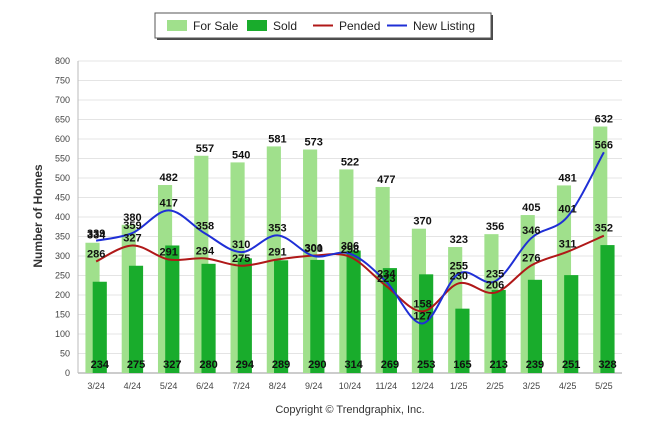 This screenshot has height=434, width=646. What do you see at coordinates (241, 155) in the screenshot?
I see `data-label-for-sale: 540` at bounding box center [241, 155].